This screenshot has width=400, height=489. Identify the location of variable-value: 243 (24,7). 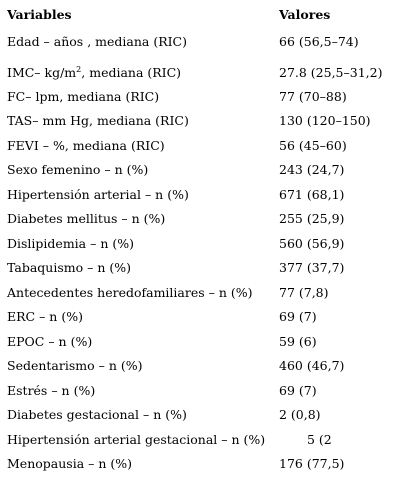
(312, 169).